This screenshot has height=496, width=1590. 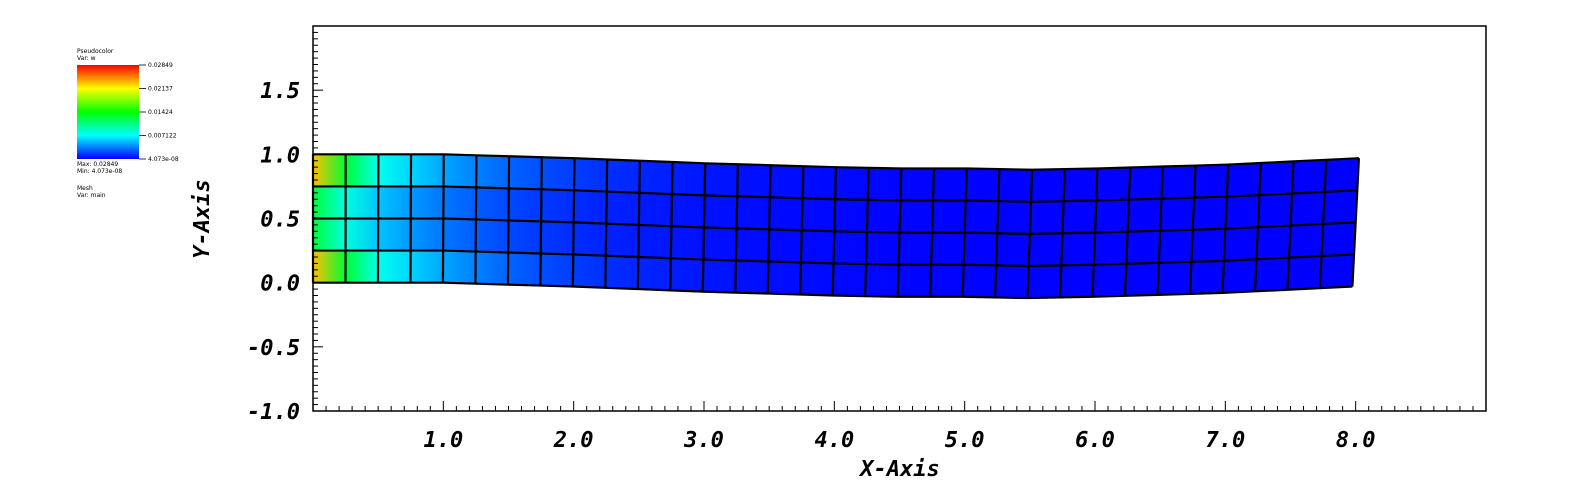 I want to click on x-tick-label: 8.0, so click(x=1356, y=440).